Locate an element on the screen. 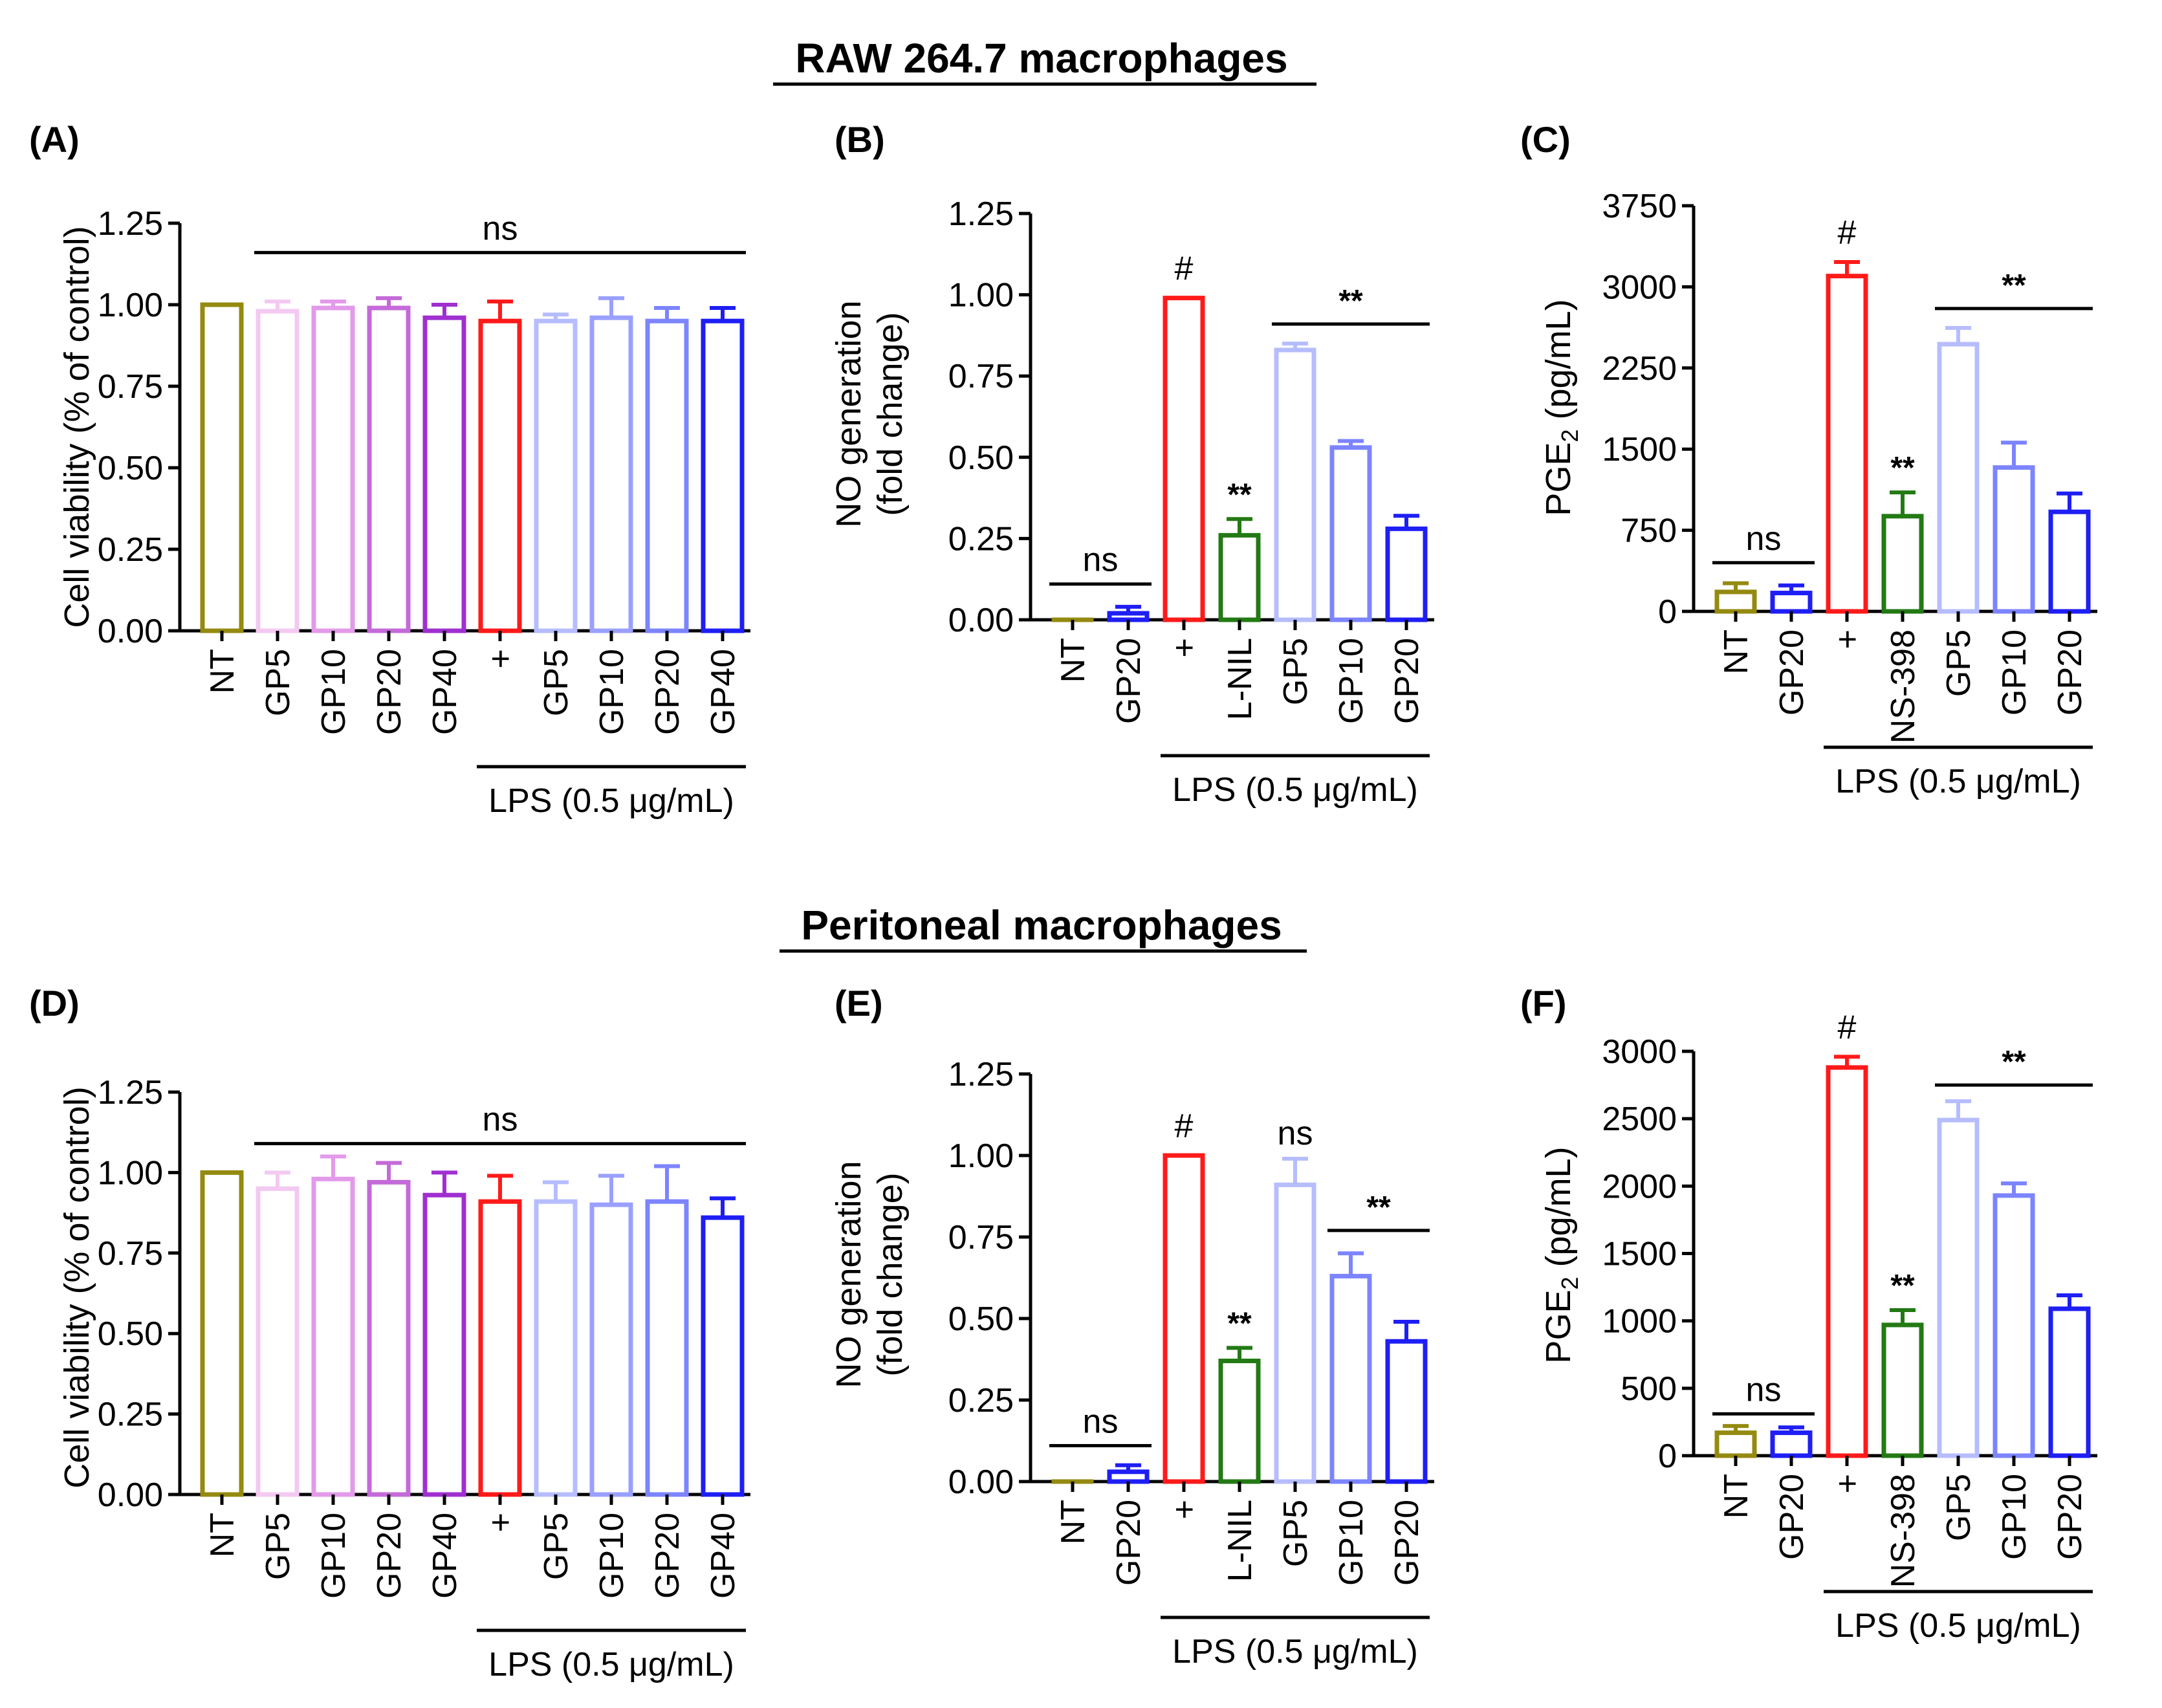 The height and width of the screenshot is (1708, 2162). y-tick-label: 0.25 is located at coordinates (981, 539).